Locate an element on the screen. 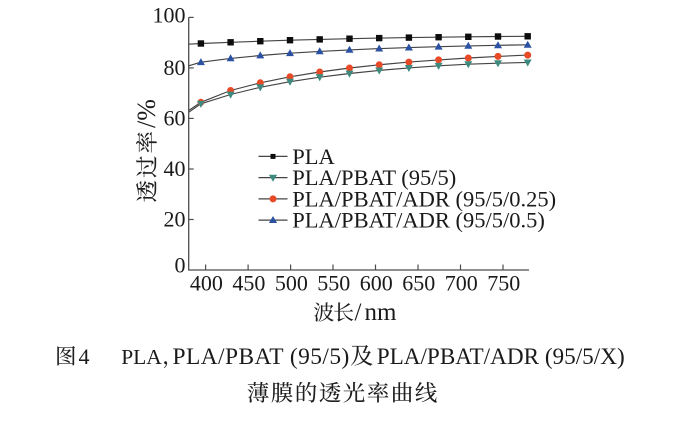 This screenshot has height=434, width=677. svg-text: 650 is located at coordinates (418, 283).